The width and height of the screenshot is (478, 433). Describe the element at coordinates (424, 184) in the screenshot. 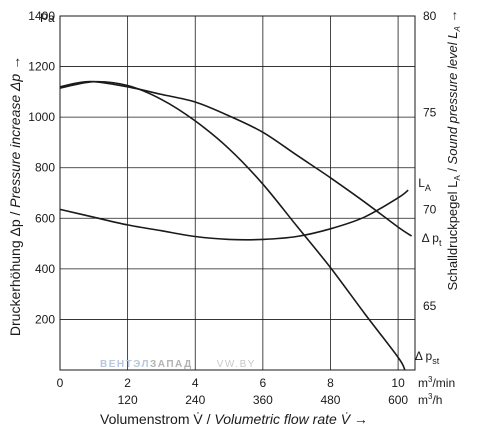

I see `series-label-la: LA` at that location.